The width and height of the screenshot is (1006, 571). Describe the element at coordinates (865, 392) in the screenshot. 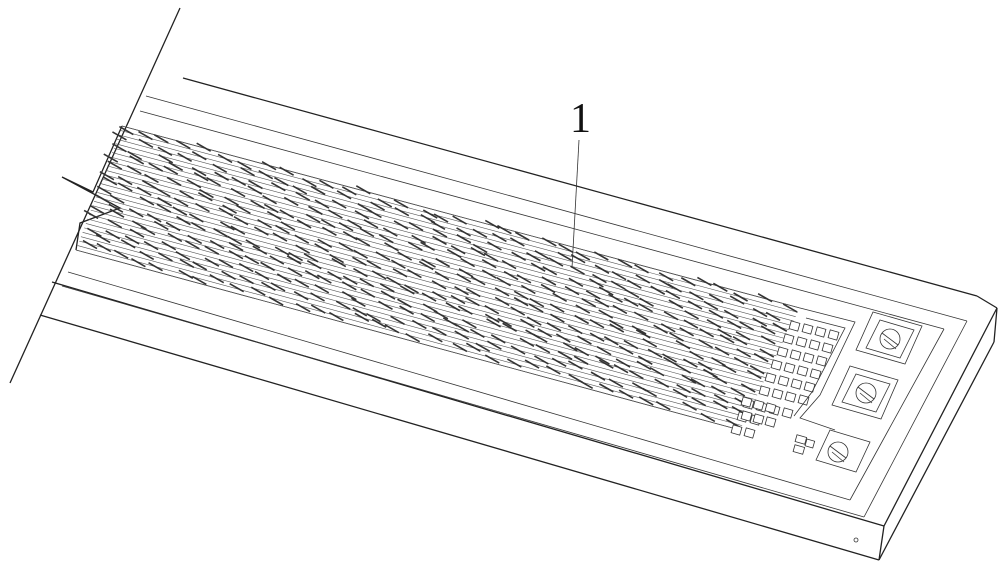

I see `terminal-block-middle` at that location.